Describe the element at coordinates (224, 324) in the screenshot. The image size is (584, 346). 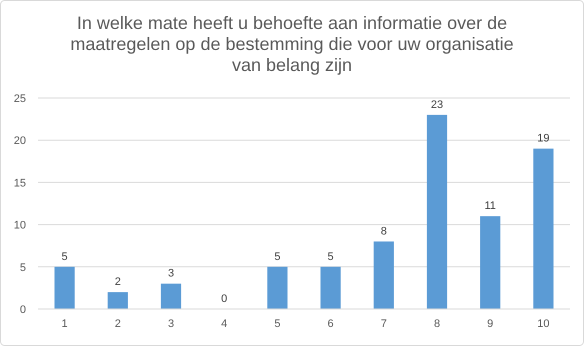
I see `x-tick-label: 4` at that location.